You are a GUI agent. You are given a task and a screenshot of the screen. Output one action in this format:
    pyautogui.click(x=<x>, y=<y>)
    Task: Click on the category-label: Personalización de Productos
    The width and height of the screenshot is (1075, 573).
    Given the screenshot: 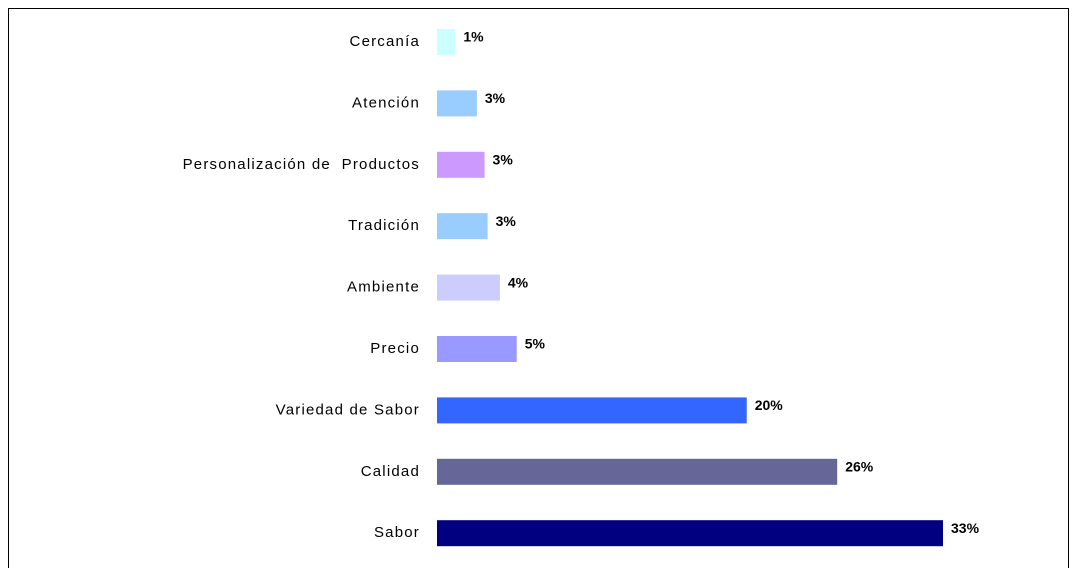 What is the action you would take?
    pyautogui.click(x=301, y=164)
    